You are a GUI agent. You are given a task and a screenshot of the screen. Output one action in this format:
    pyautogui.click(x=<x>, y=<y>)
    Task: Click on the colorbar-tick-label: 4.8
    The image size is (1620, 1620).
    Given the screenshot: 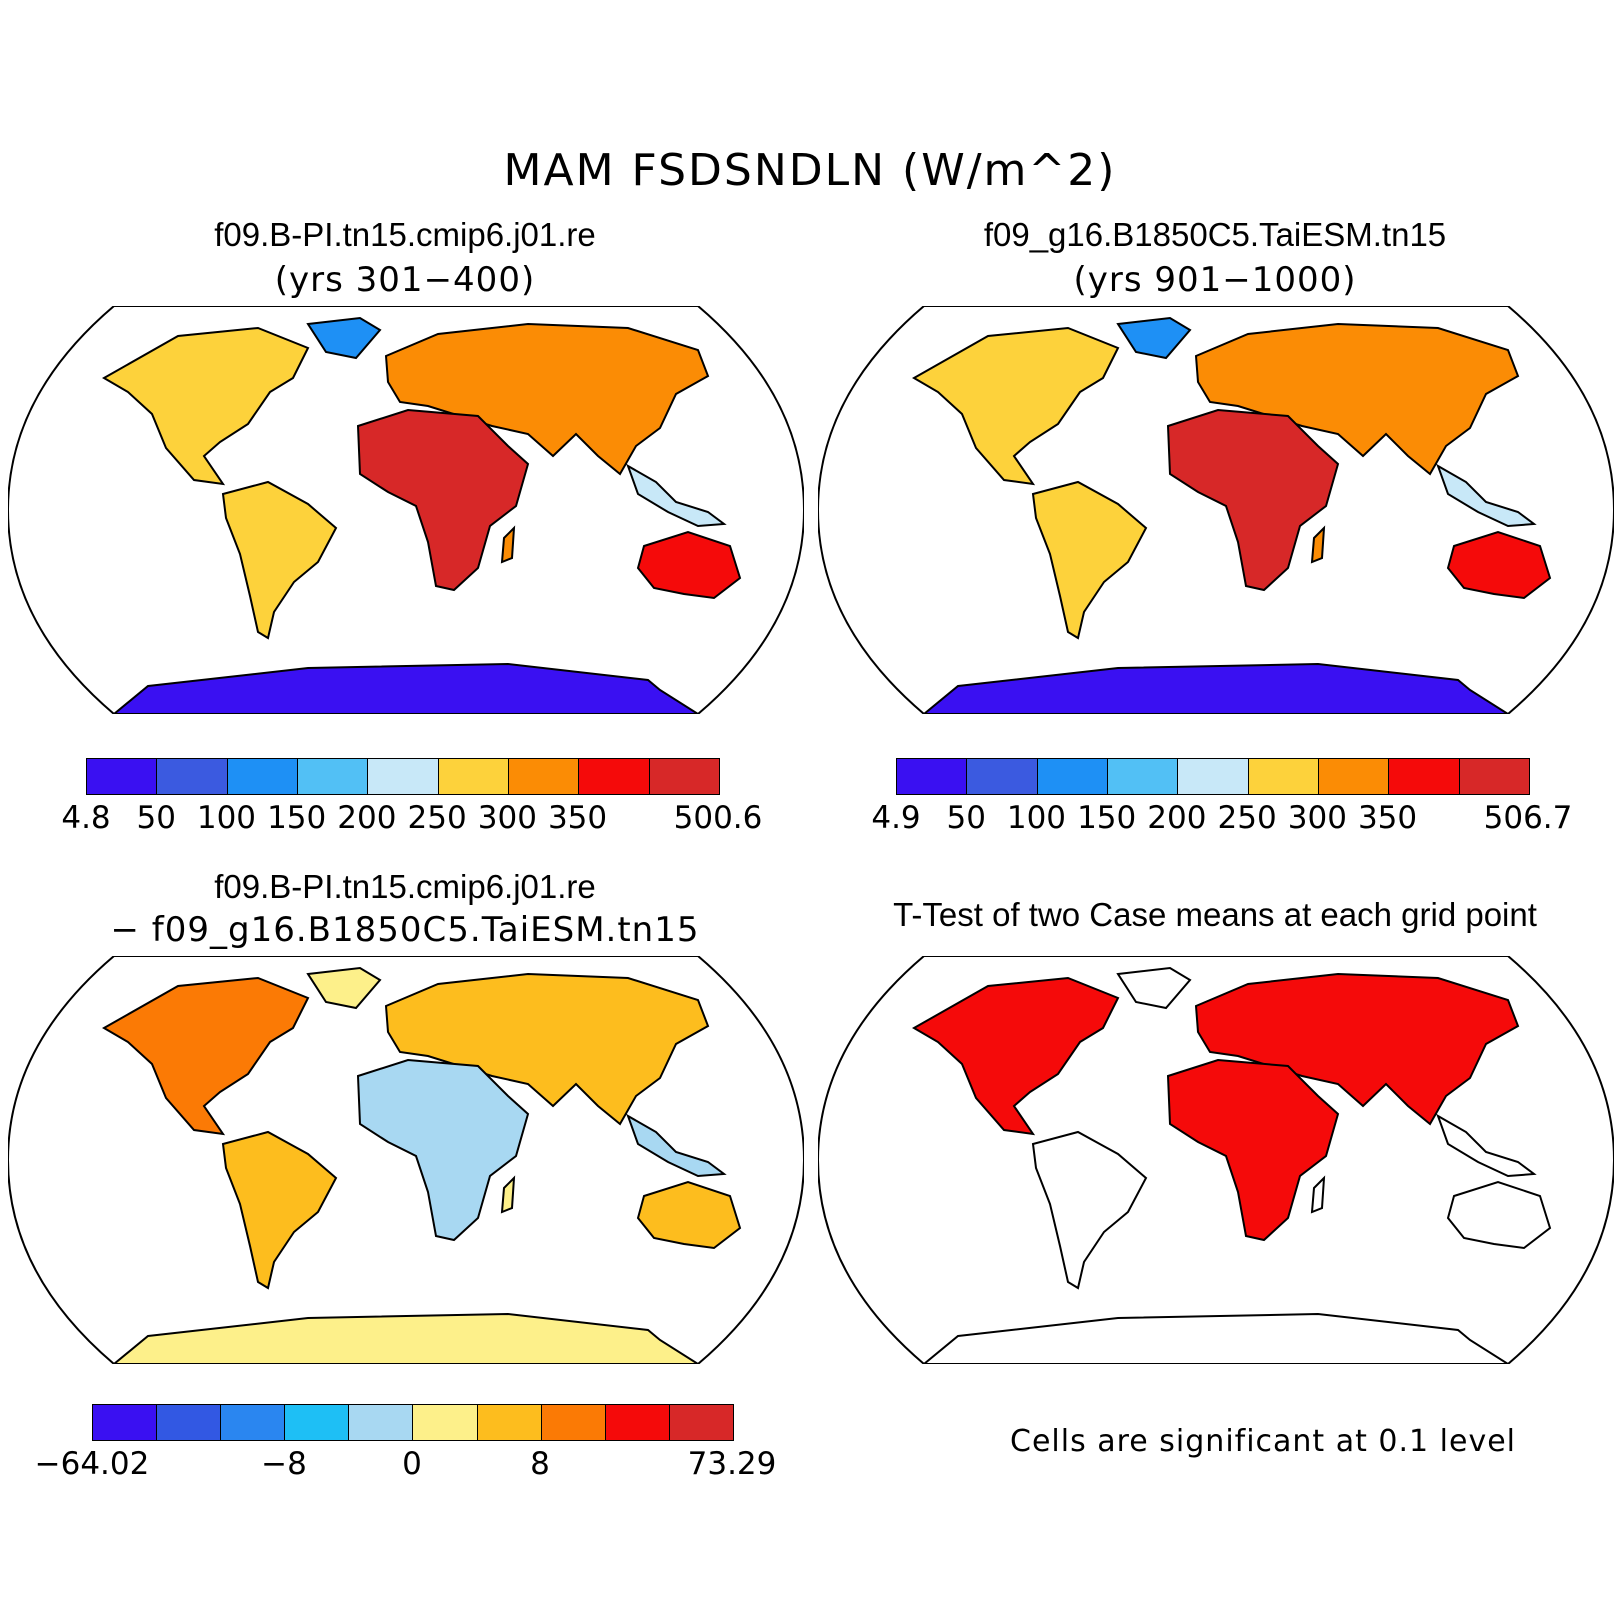 What is the action you would take?
    pyautogui.click(x=86, y=818)
    